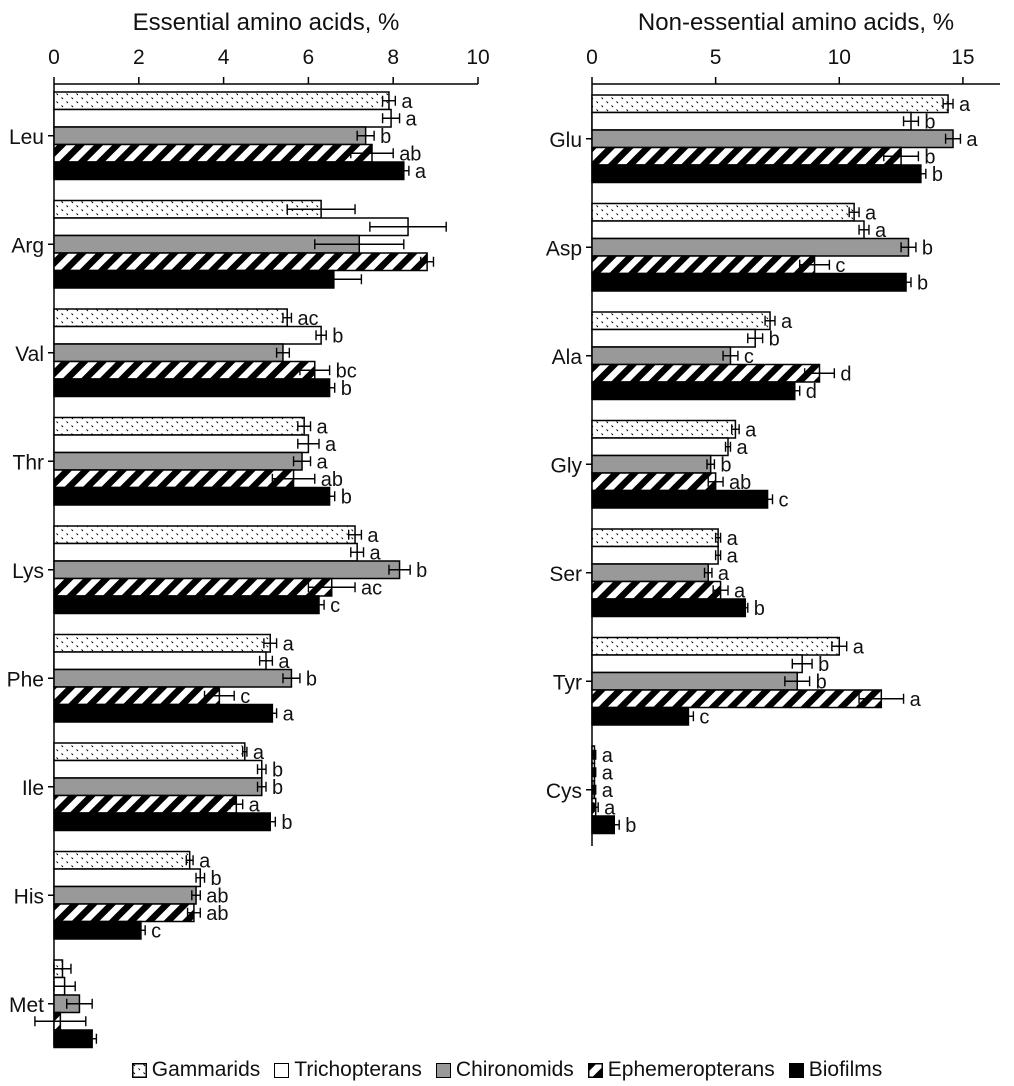 This screenshot has width=1014, height=1086. What do you see at coordinates (929, 122) in the screenshot?
I see `panel-1-significance-label-glu-trichopterans: b` at bounding box center [929, 122].